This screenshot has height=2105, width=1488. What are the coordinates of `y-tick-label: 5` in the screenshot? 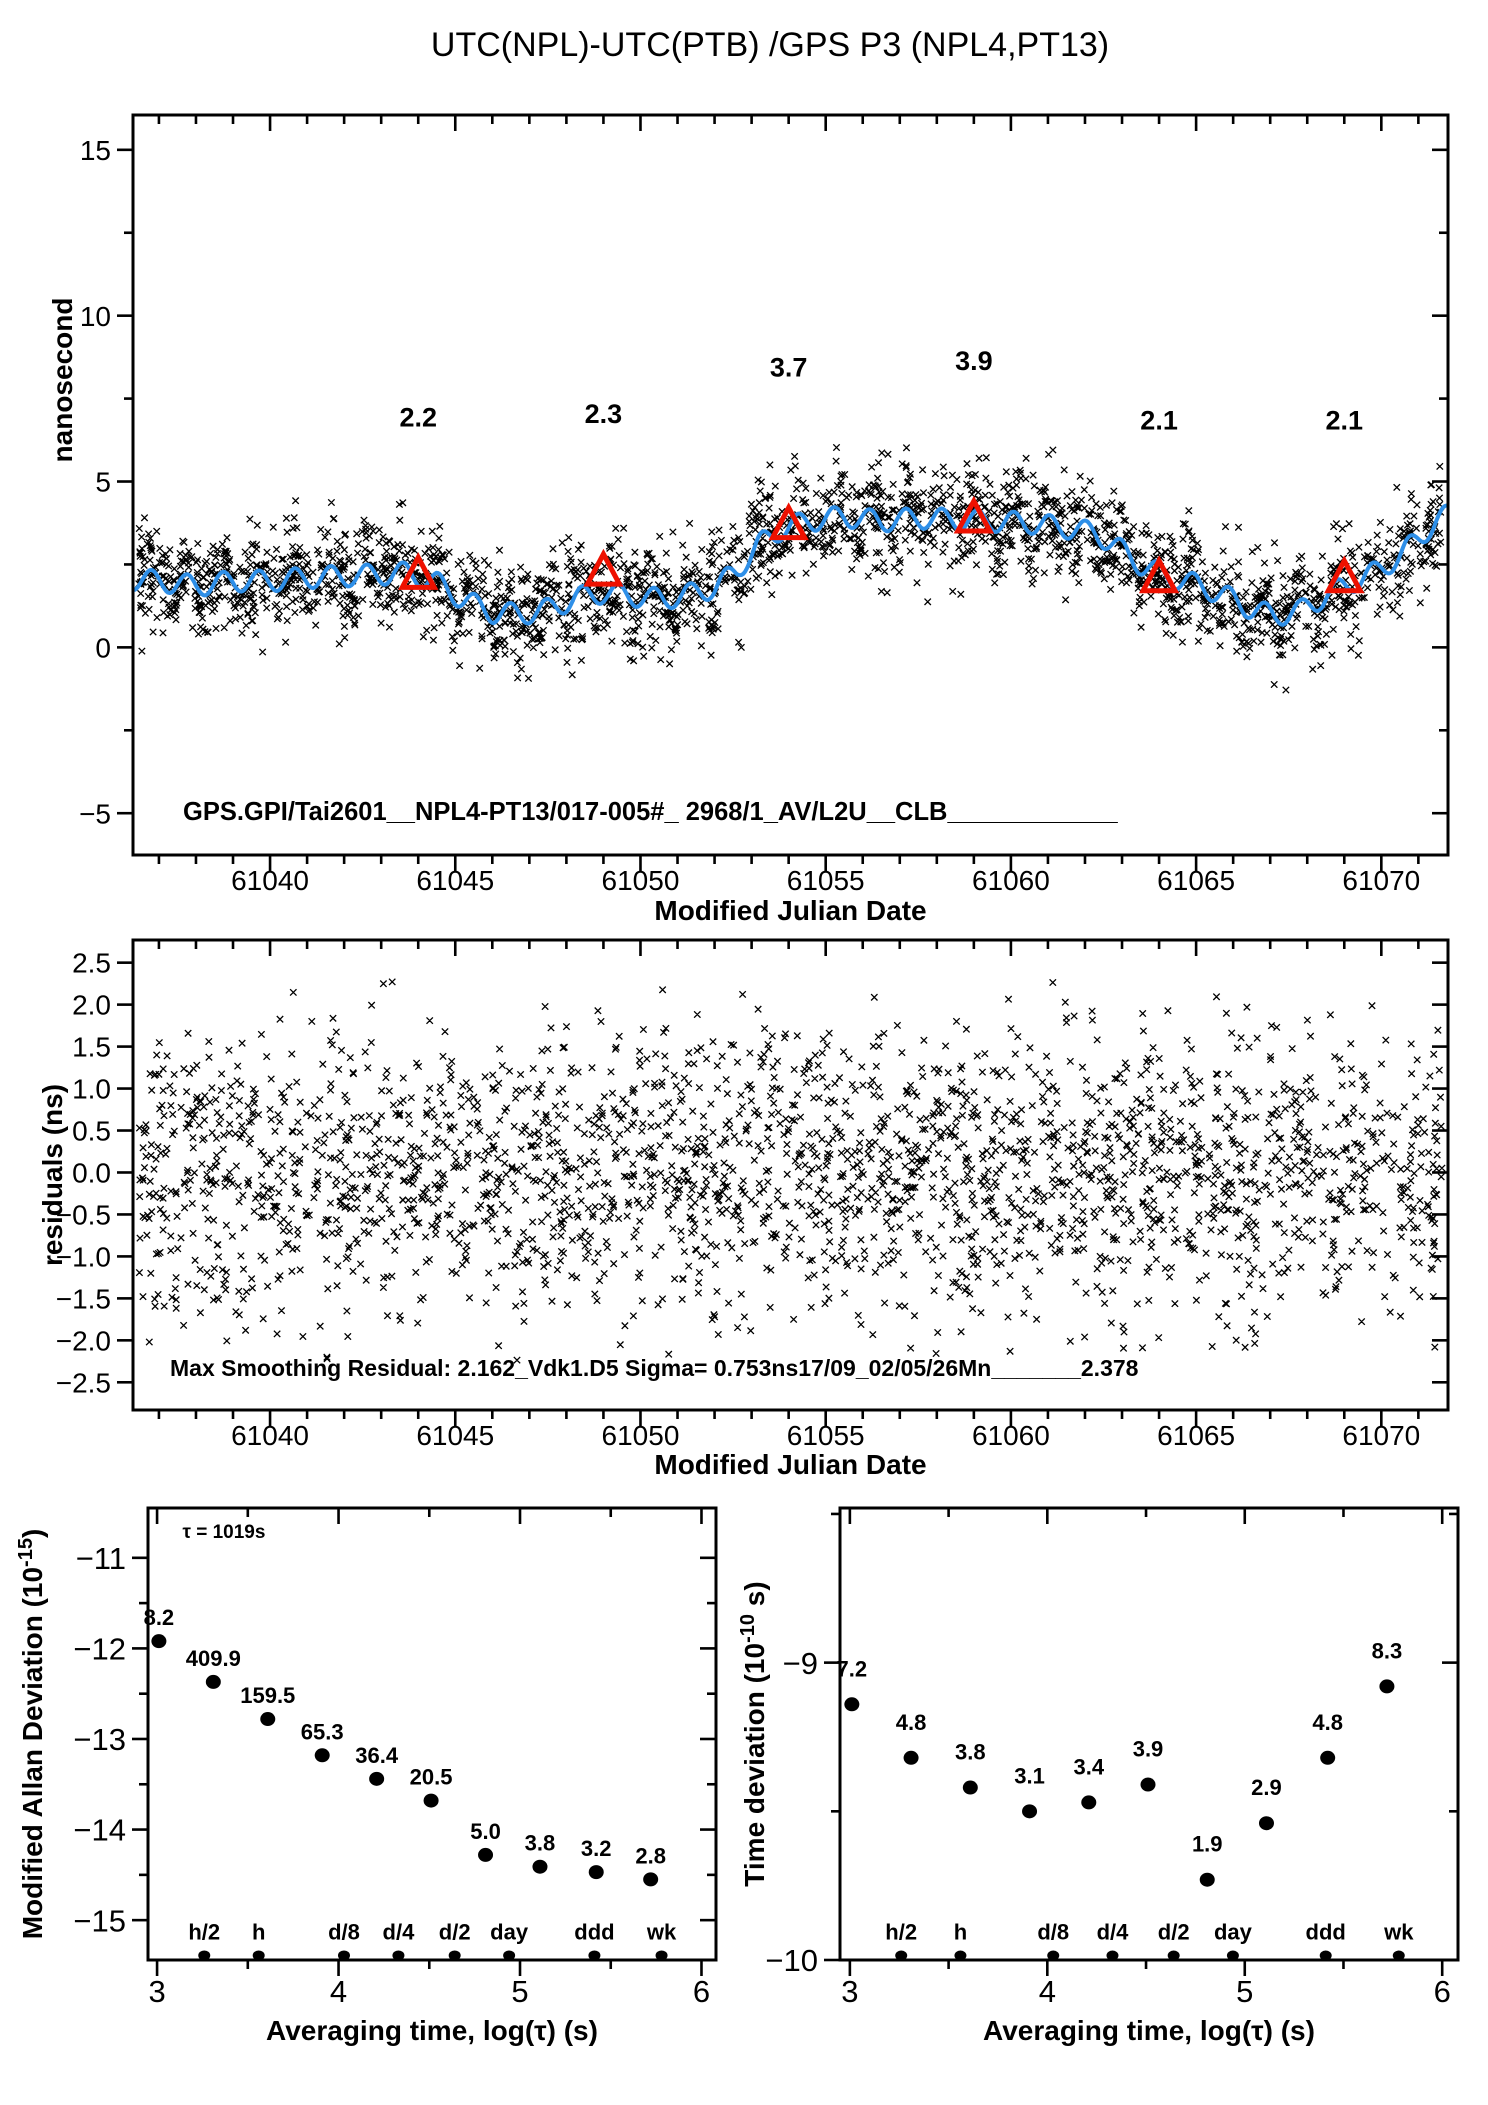 It's located at (103, 482).